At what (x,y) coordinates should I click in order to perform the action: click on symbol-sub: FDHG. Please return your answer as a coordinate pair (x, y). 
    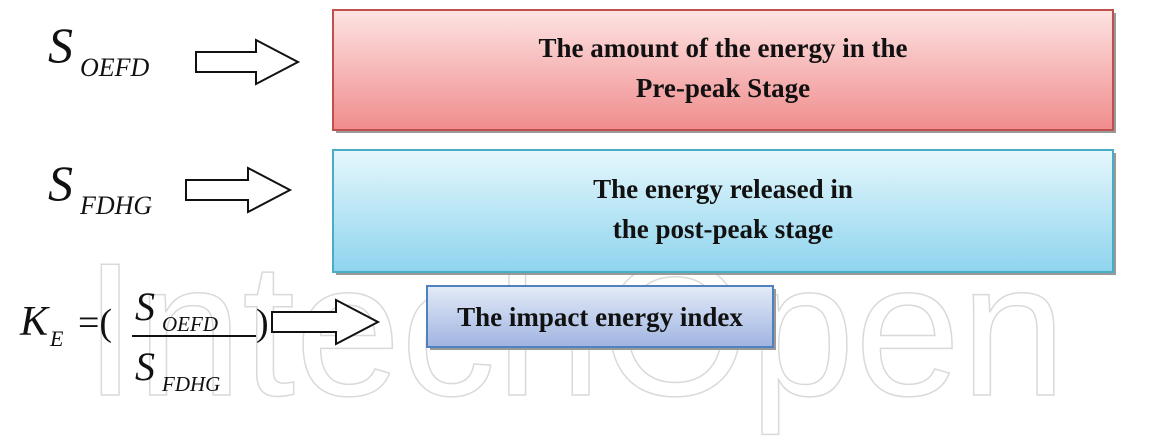
    Looking at the image, I should click on (115, 205).